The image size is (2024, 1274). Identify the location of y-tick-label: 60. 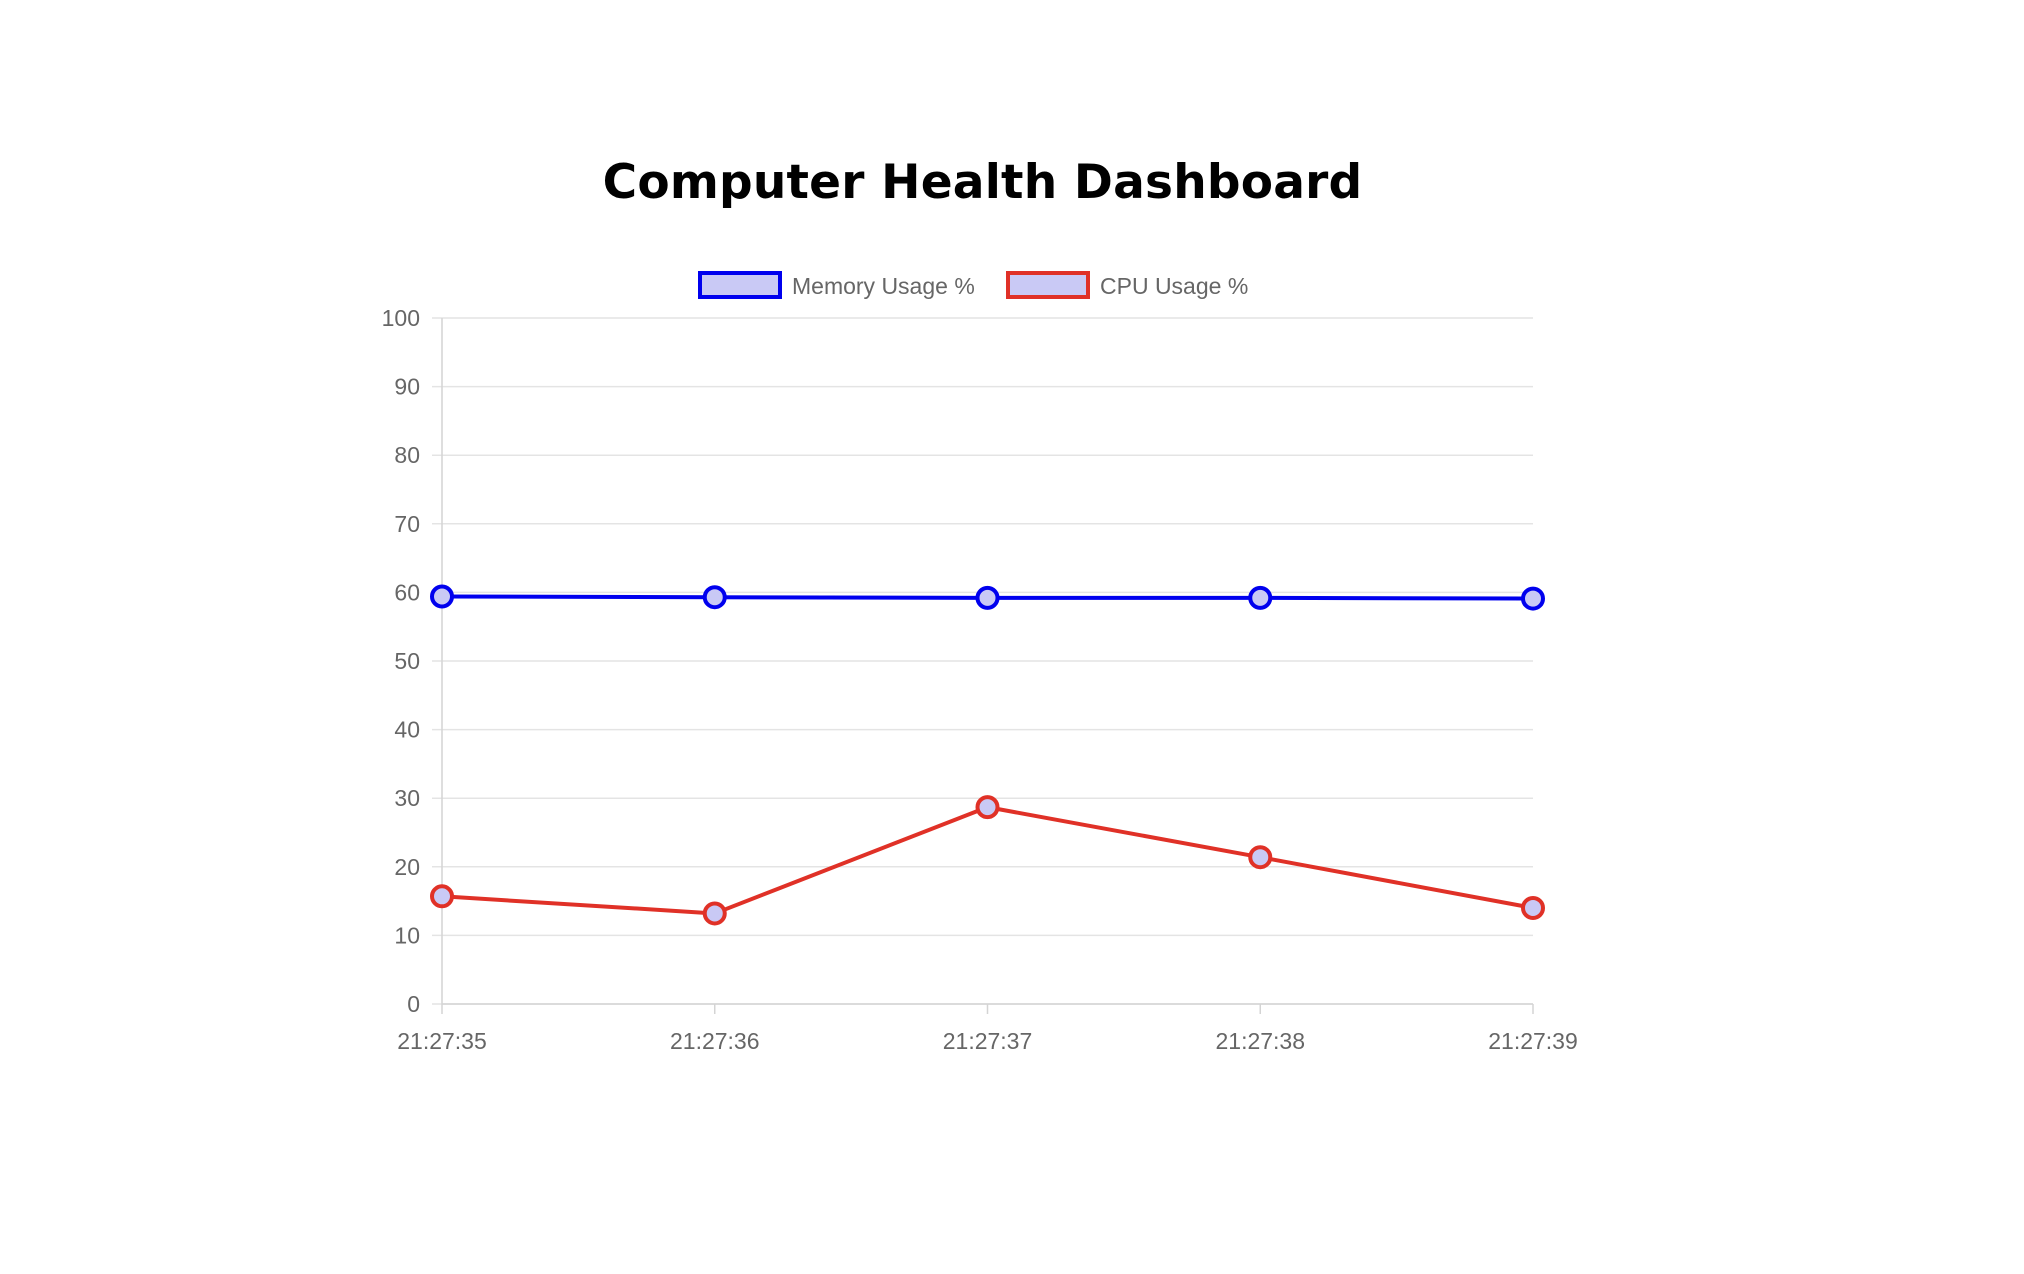
(407, 592).